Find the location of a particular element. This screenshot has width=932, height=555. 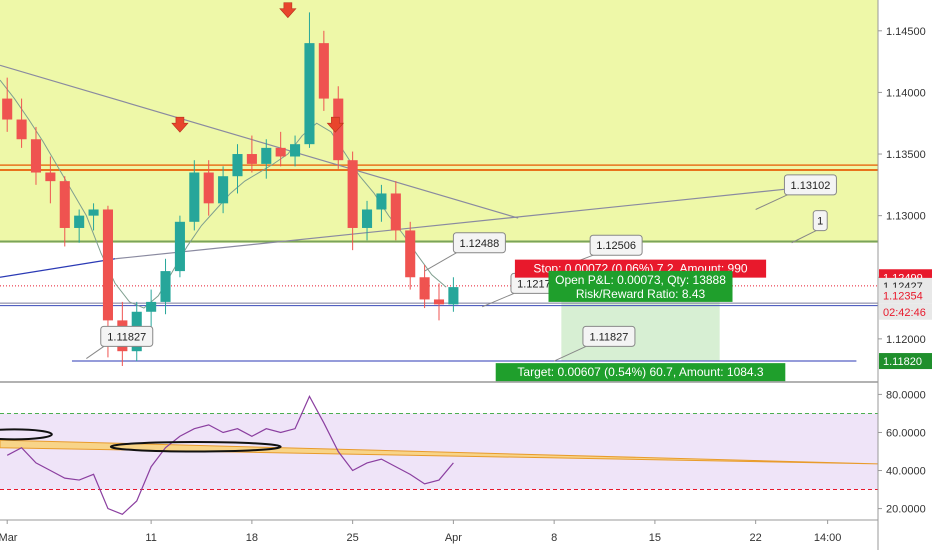

time-axis: Mar 11 18 25 Apr 8 15 22 14:00 is located at coordinates (439, 531).